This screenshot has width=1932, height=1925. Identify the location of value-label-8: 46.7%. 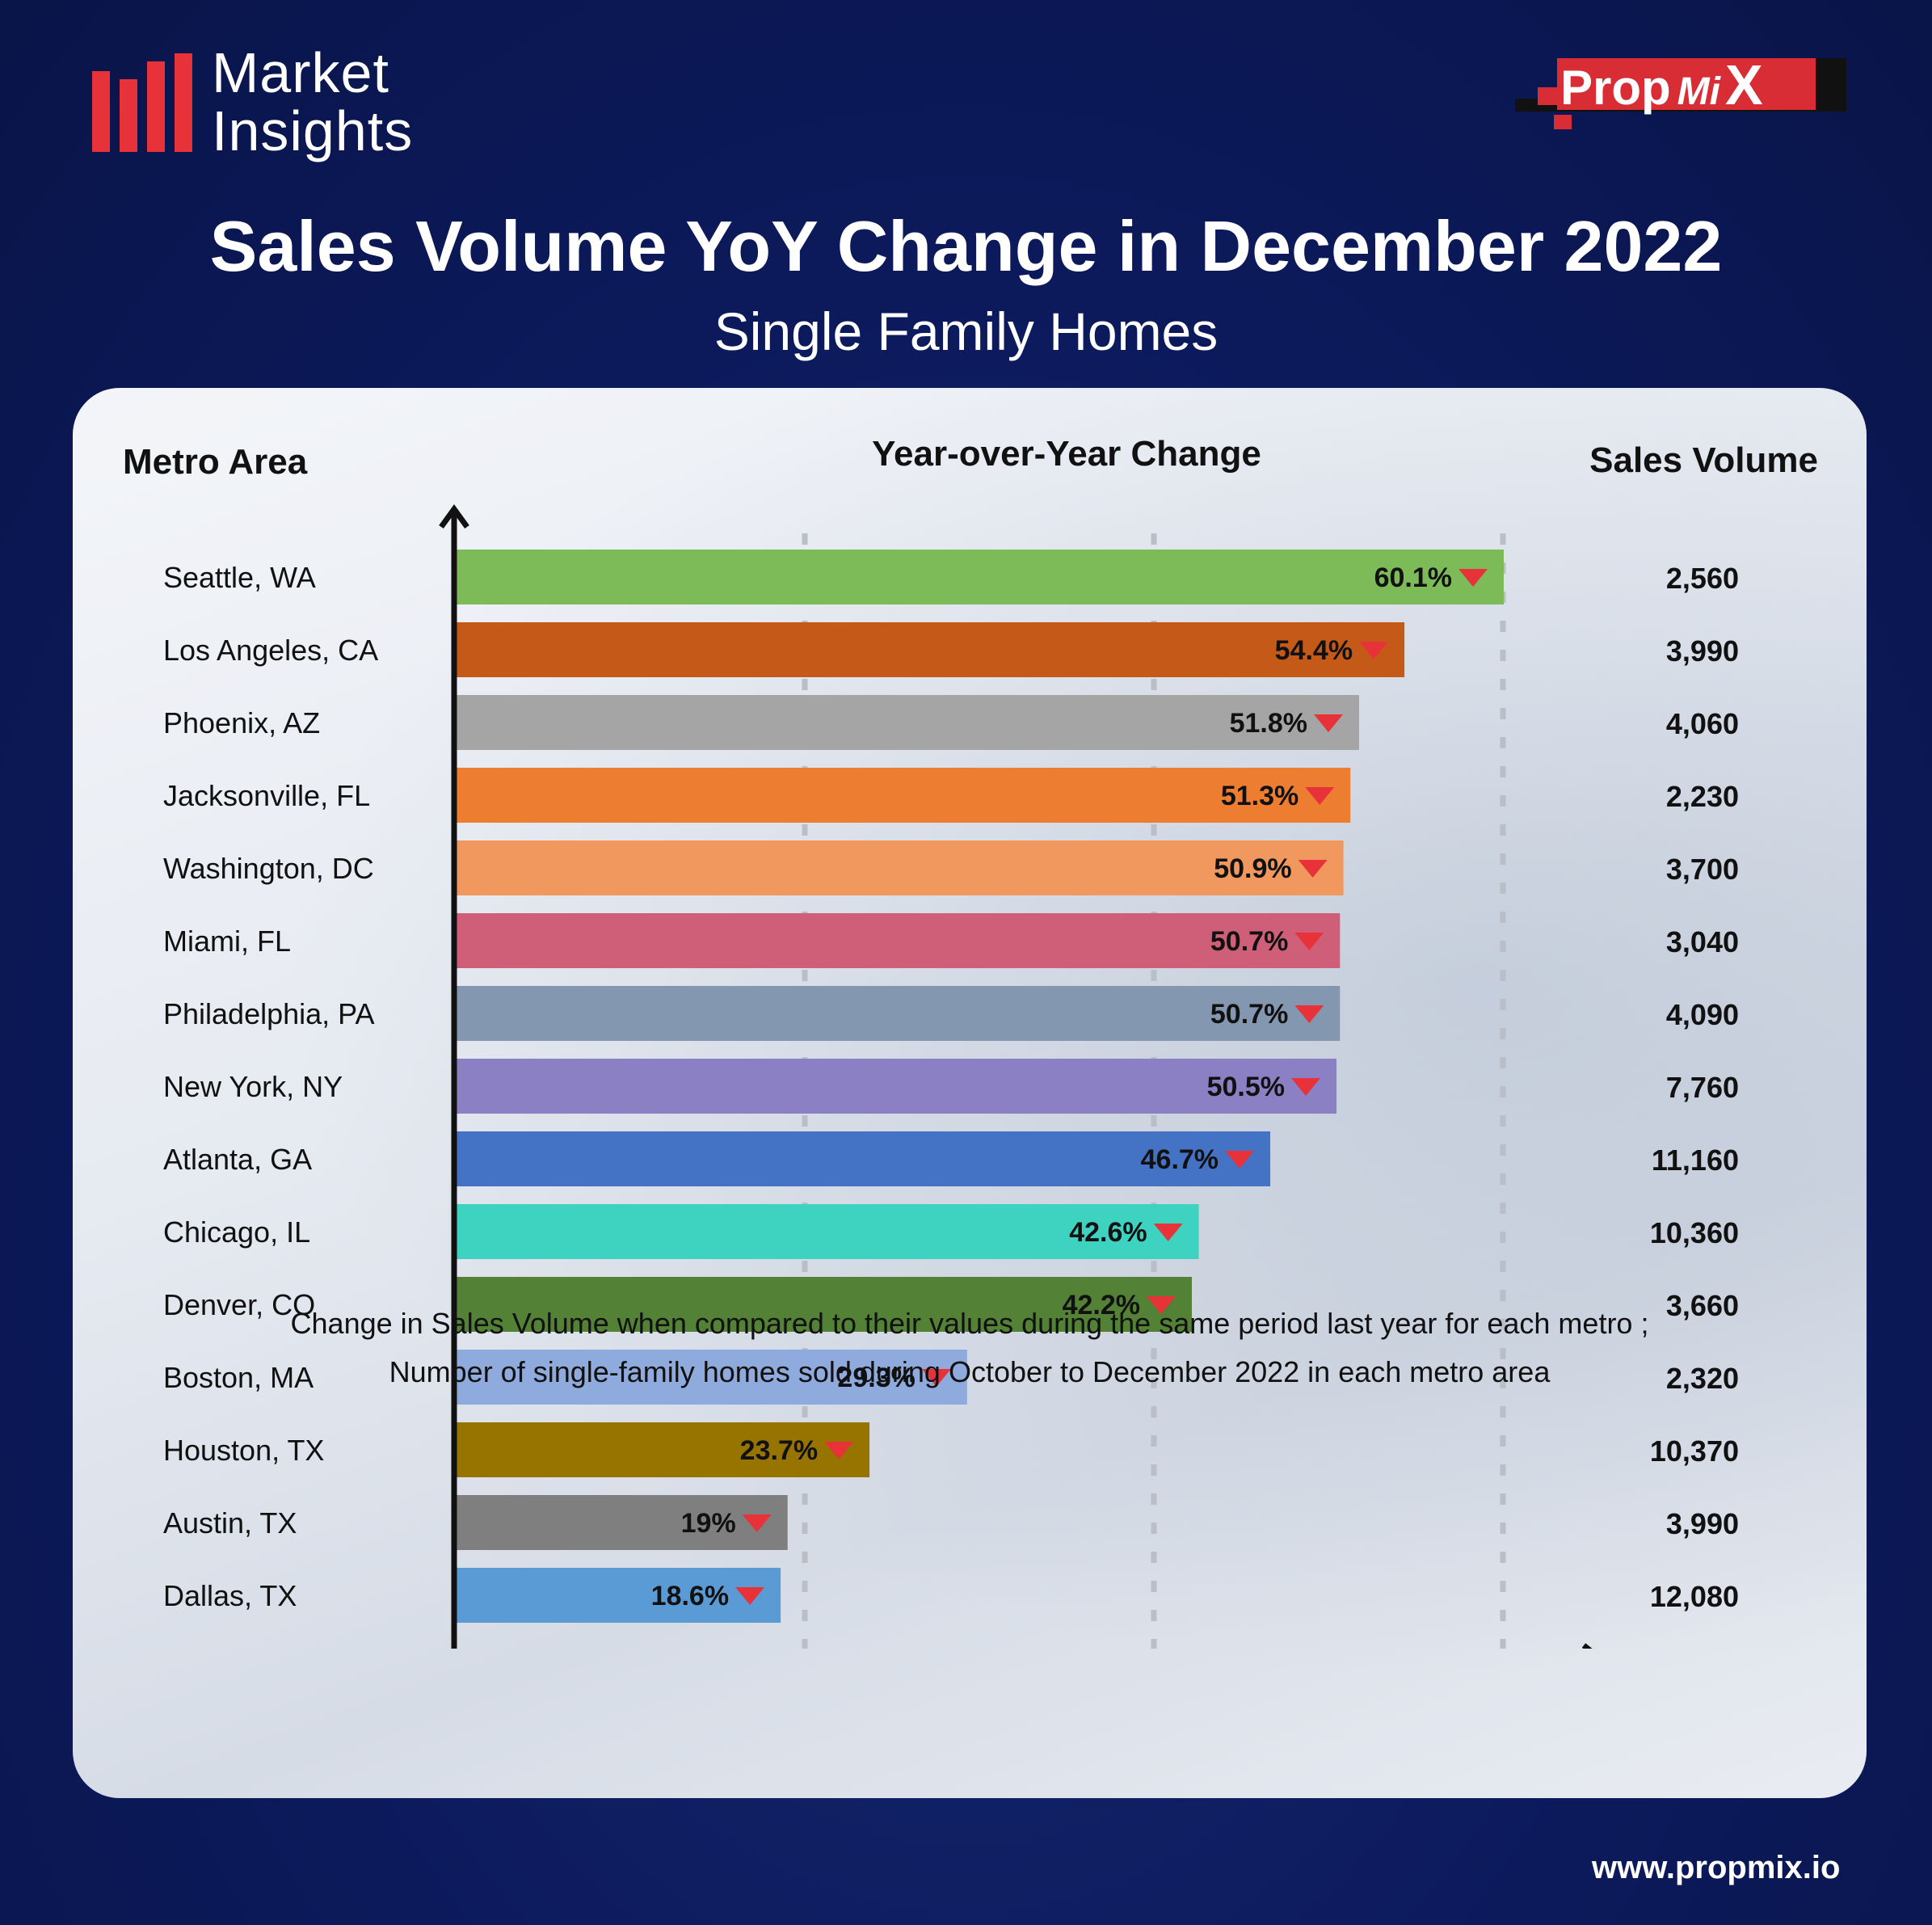
(1180, 1159).